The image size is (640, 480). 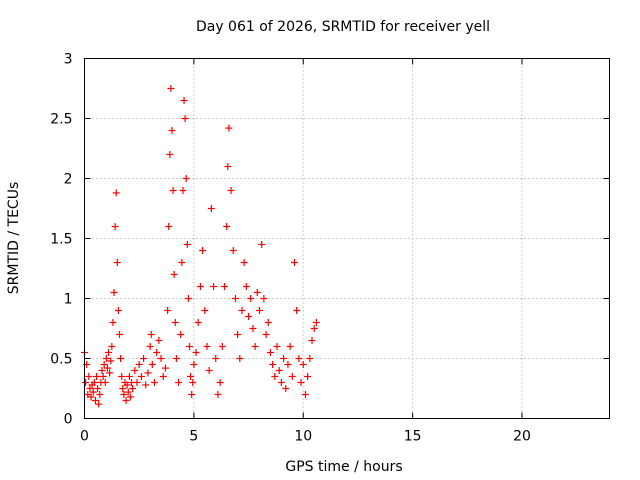 What do you see at coordinates (68, 60) in the screenshot?
I see `y-tick-label: 3` at bounding box center [68, 60].